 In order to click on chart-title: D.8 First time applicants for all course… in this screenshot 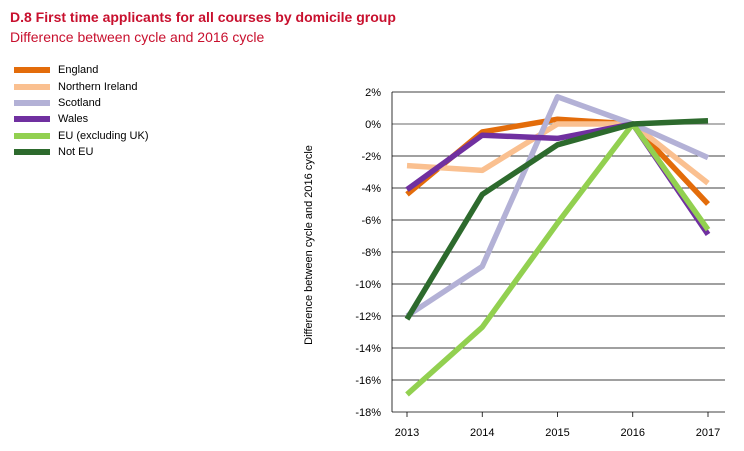, I will do `click(203, 17)`.